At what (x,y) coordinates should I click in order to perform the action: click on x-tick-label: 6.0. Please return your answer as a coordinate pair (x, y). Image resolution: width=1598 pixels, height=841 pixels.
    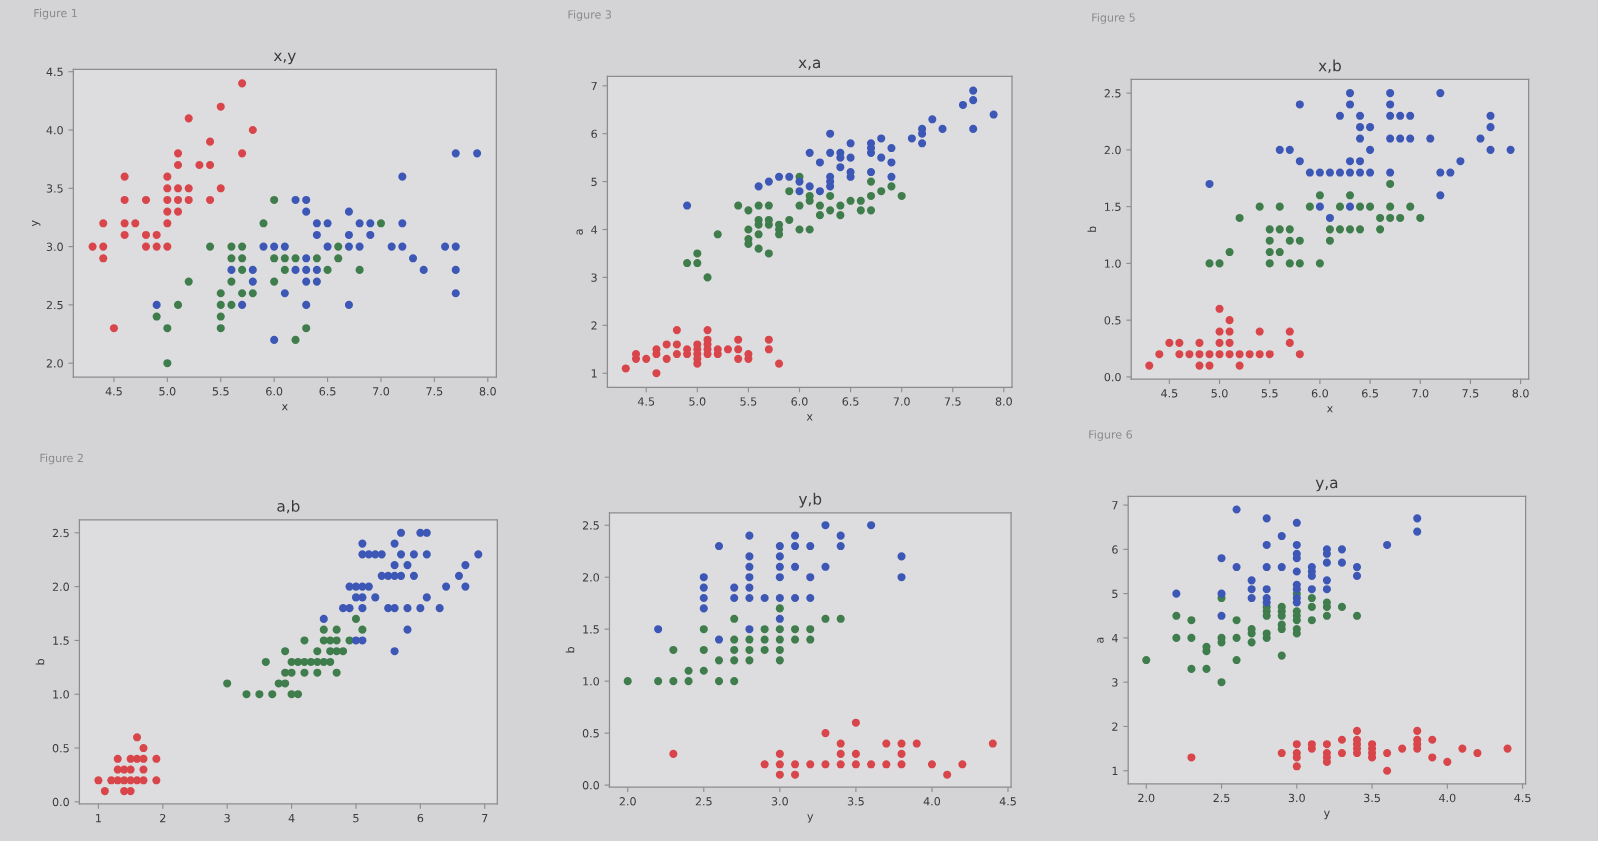
    Looking at the image, I should click on (799, 401).